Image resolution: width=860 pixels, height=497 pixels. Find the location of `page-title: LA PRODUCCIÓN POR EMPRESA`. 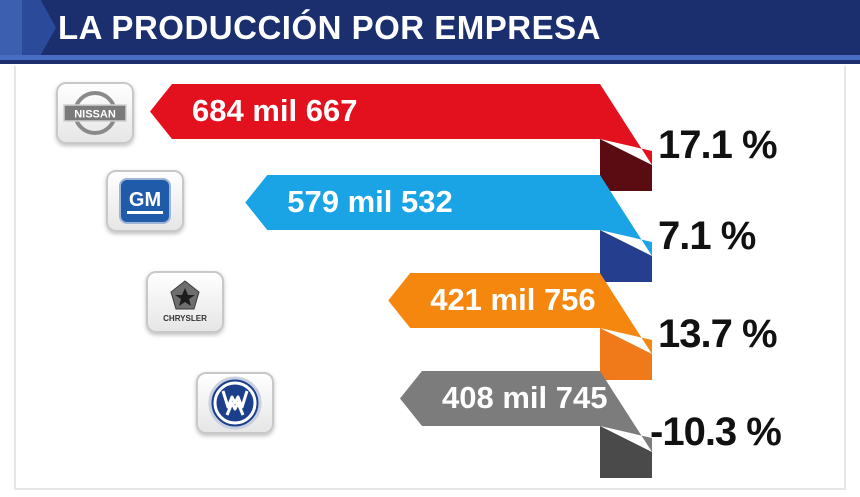

page-title: LA PRODUCCIÓN POR EMPRESA is located at coordinates (329, 27).